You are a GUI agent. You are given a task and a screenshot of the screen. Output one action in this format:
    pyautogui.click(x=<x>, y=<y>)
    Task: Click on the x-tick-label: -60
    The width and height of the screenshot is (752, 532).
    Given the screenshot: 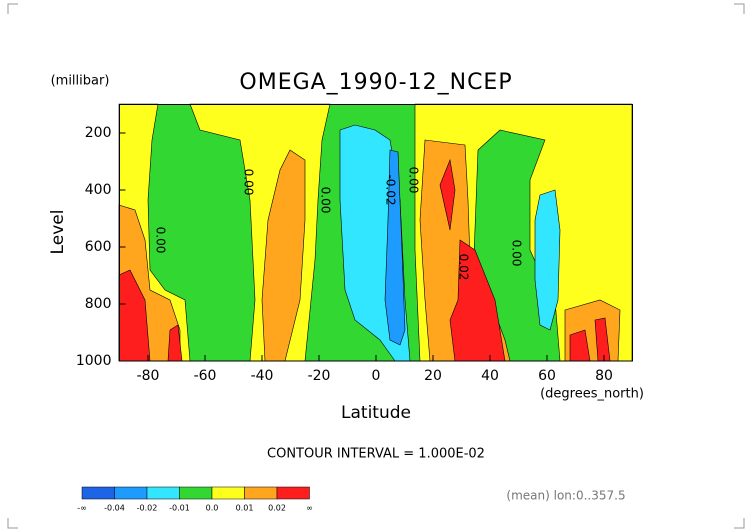 What is the action you would take?
    pyautogui.click(x=205, y=376)
    